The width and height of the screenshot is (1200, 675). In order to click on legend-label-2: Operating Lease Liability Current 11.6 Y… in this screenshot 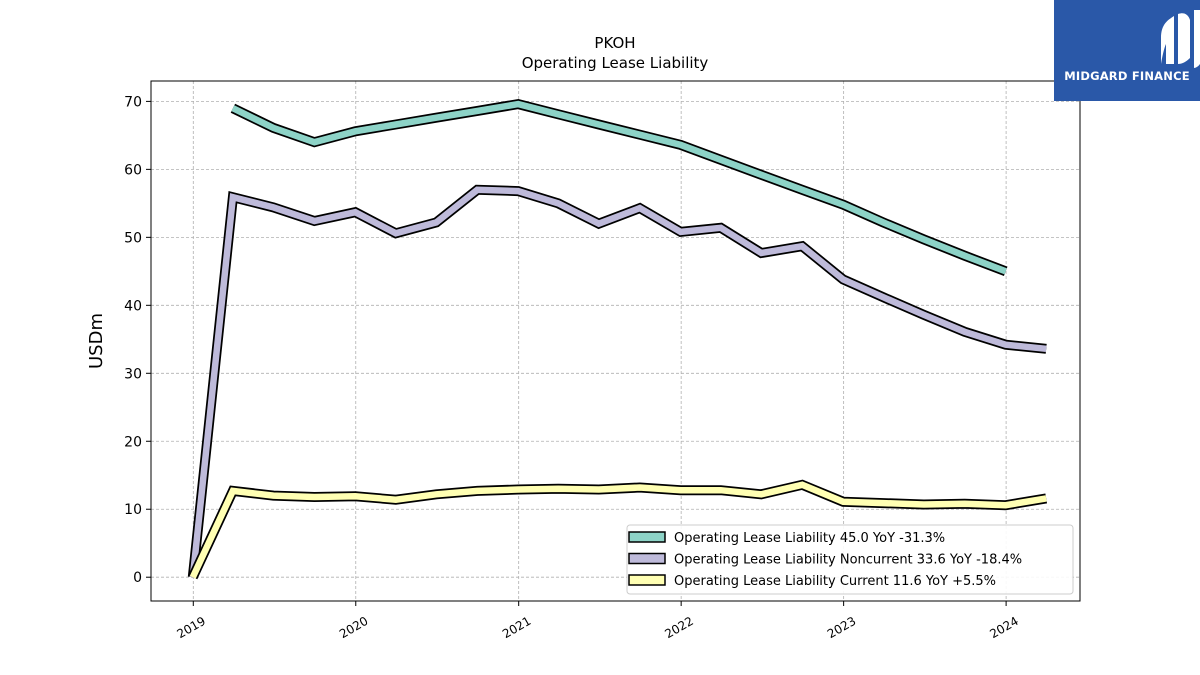, I will do `click(835, 581)`.